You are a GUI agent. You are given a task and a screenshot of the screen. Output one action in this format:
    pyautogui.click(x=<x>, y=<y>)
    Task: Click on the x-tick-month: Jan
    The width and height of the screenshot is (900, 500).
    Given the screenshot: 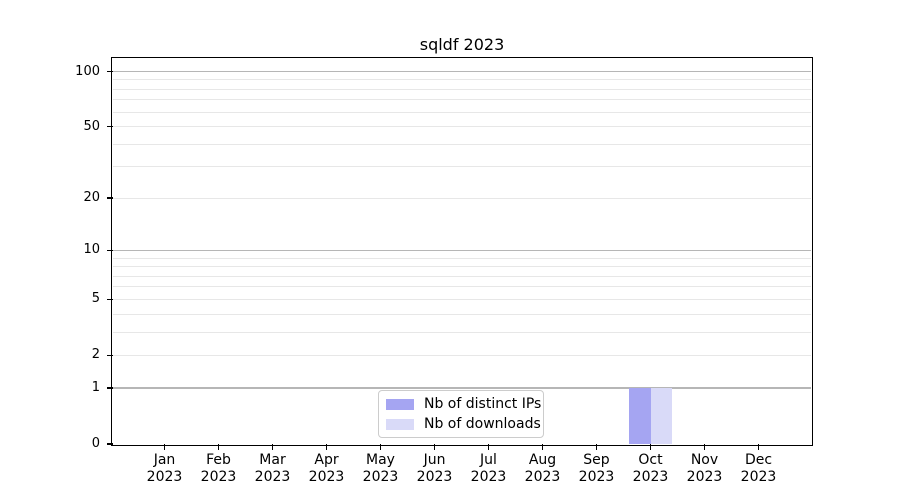 What is the action you would take?
    pyautogui.click(x=164, y=460)
    